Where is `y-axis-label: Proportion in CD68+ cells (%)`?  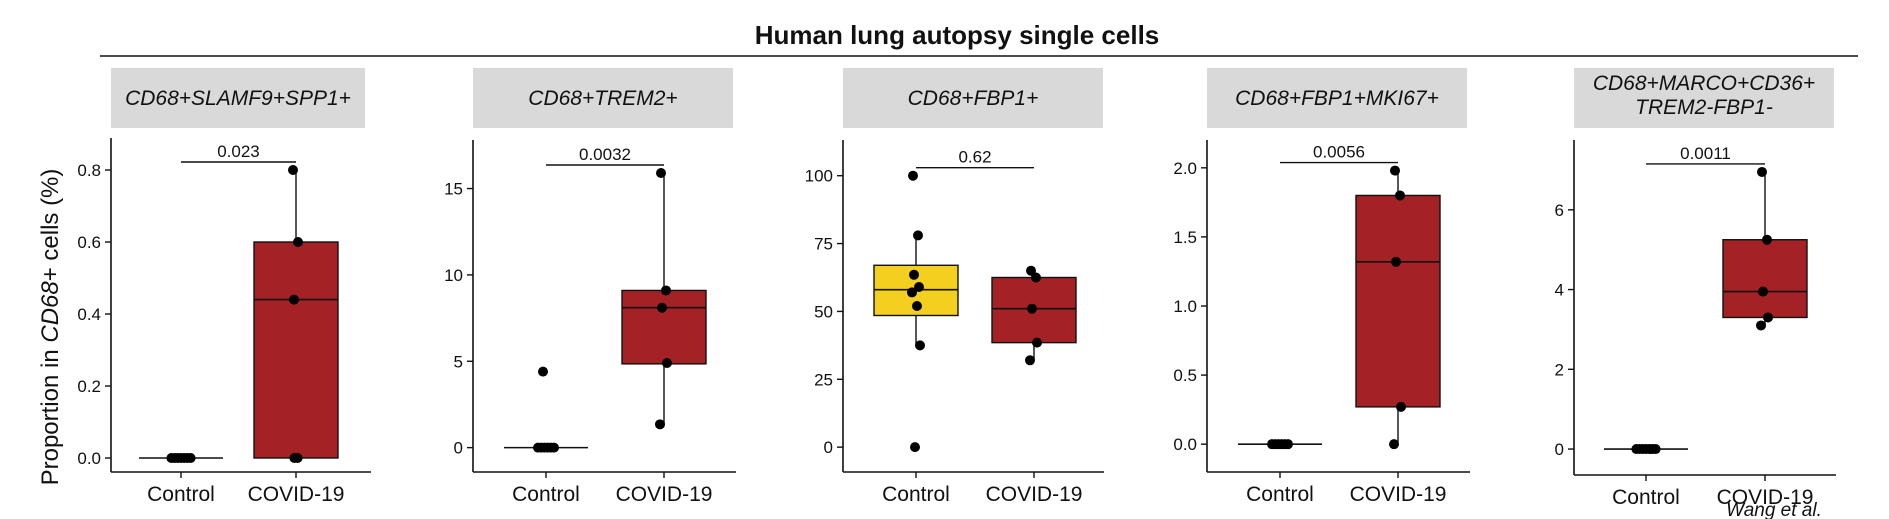
y-axis-label: Proportion in CD68+ cells (%) is located at coordinates (50, 327).